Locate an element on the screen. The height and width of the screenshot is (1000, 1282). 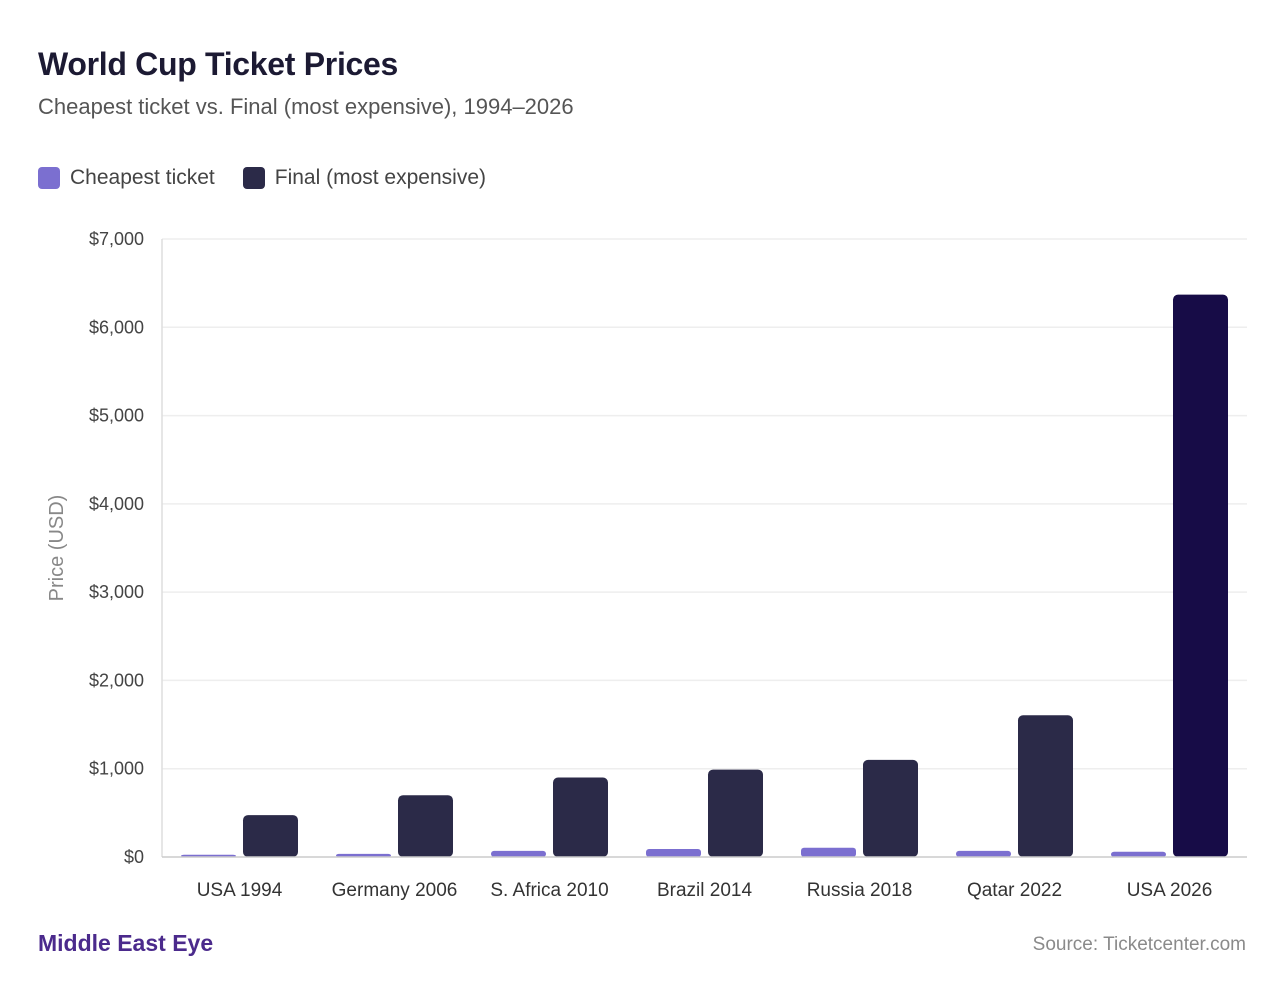
legend-item-final: Final (most expensive) is located at coordinates (364, 178).